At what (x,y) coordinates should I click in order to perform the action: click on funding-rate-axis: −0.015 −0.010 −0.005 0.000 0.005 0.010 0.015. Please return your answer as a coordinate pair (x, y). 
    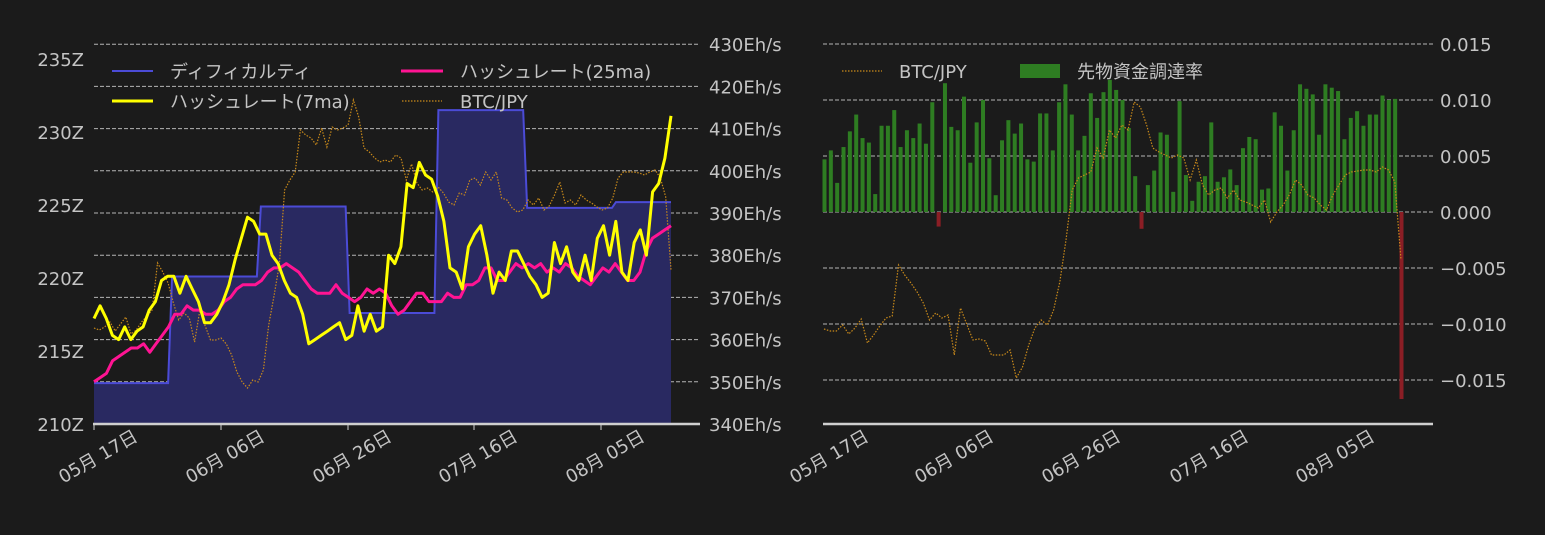
    Looking at the image, I should click on (1473, 213).